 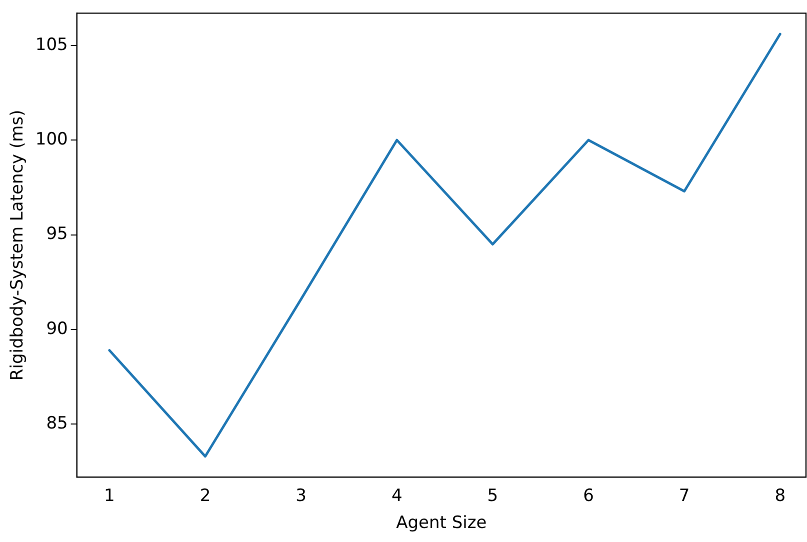 What do you see at coordinates (57, 424) in the screenshot?
I see `y-tick-label: 85` at bounding box center [57, 424].